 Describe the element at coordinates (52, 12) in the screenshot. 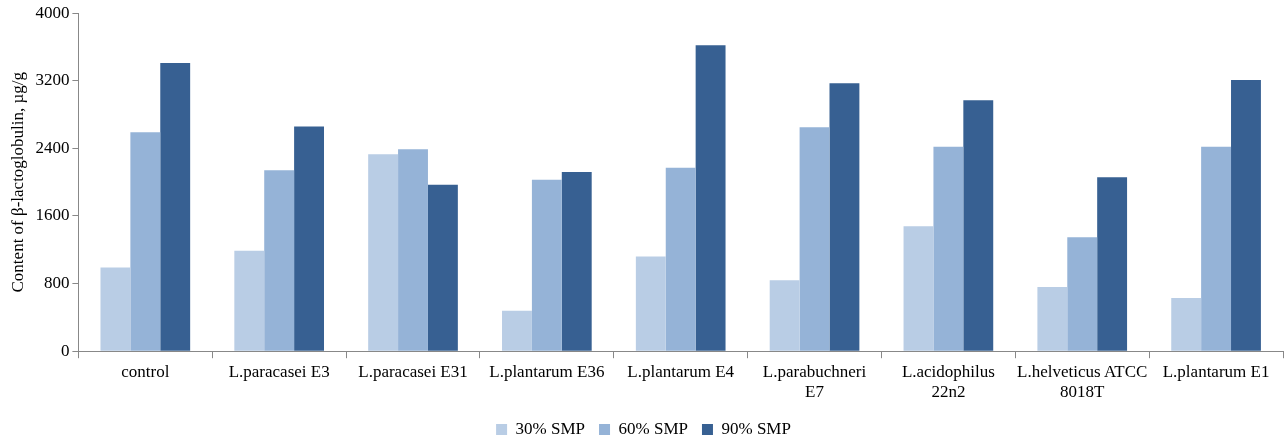

I see `y-tick-label: 4000` at that location.